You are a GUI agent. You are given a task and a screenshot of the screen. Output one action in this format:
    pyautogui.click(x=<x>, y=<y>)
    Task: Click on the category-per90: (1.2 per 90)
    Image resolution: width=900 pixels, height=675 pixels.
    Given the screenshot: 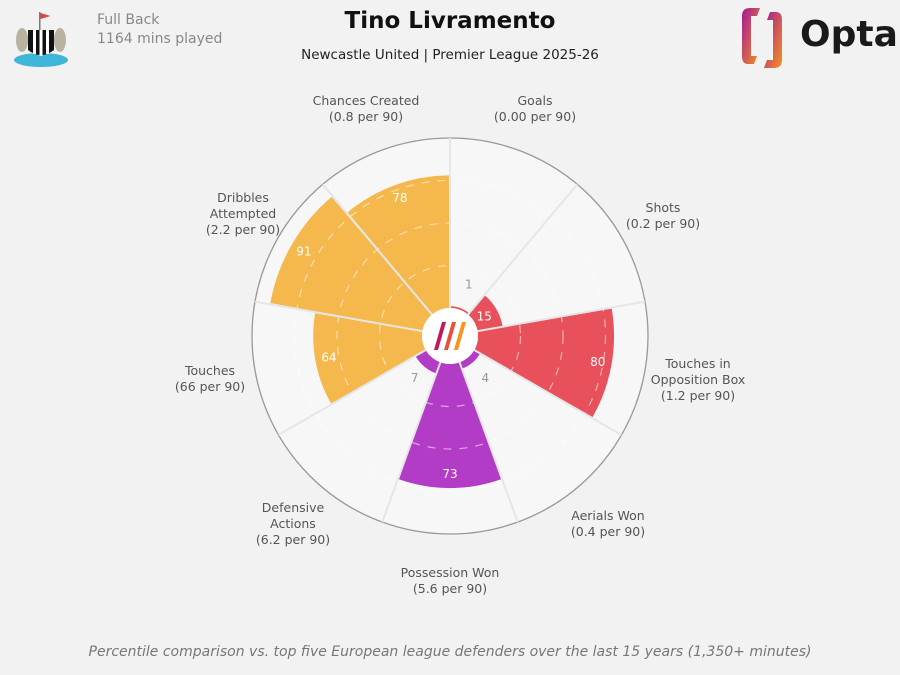 What is the action you would take?
    pyautogui.click(x=698, y=395)
    